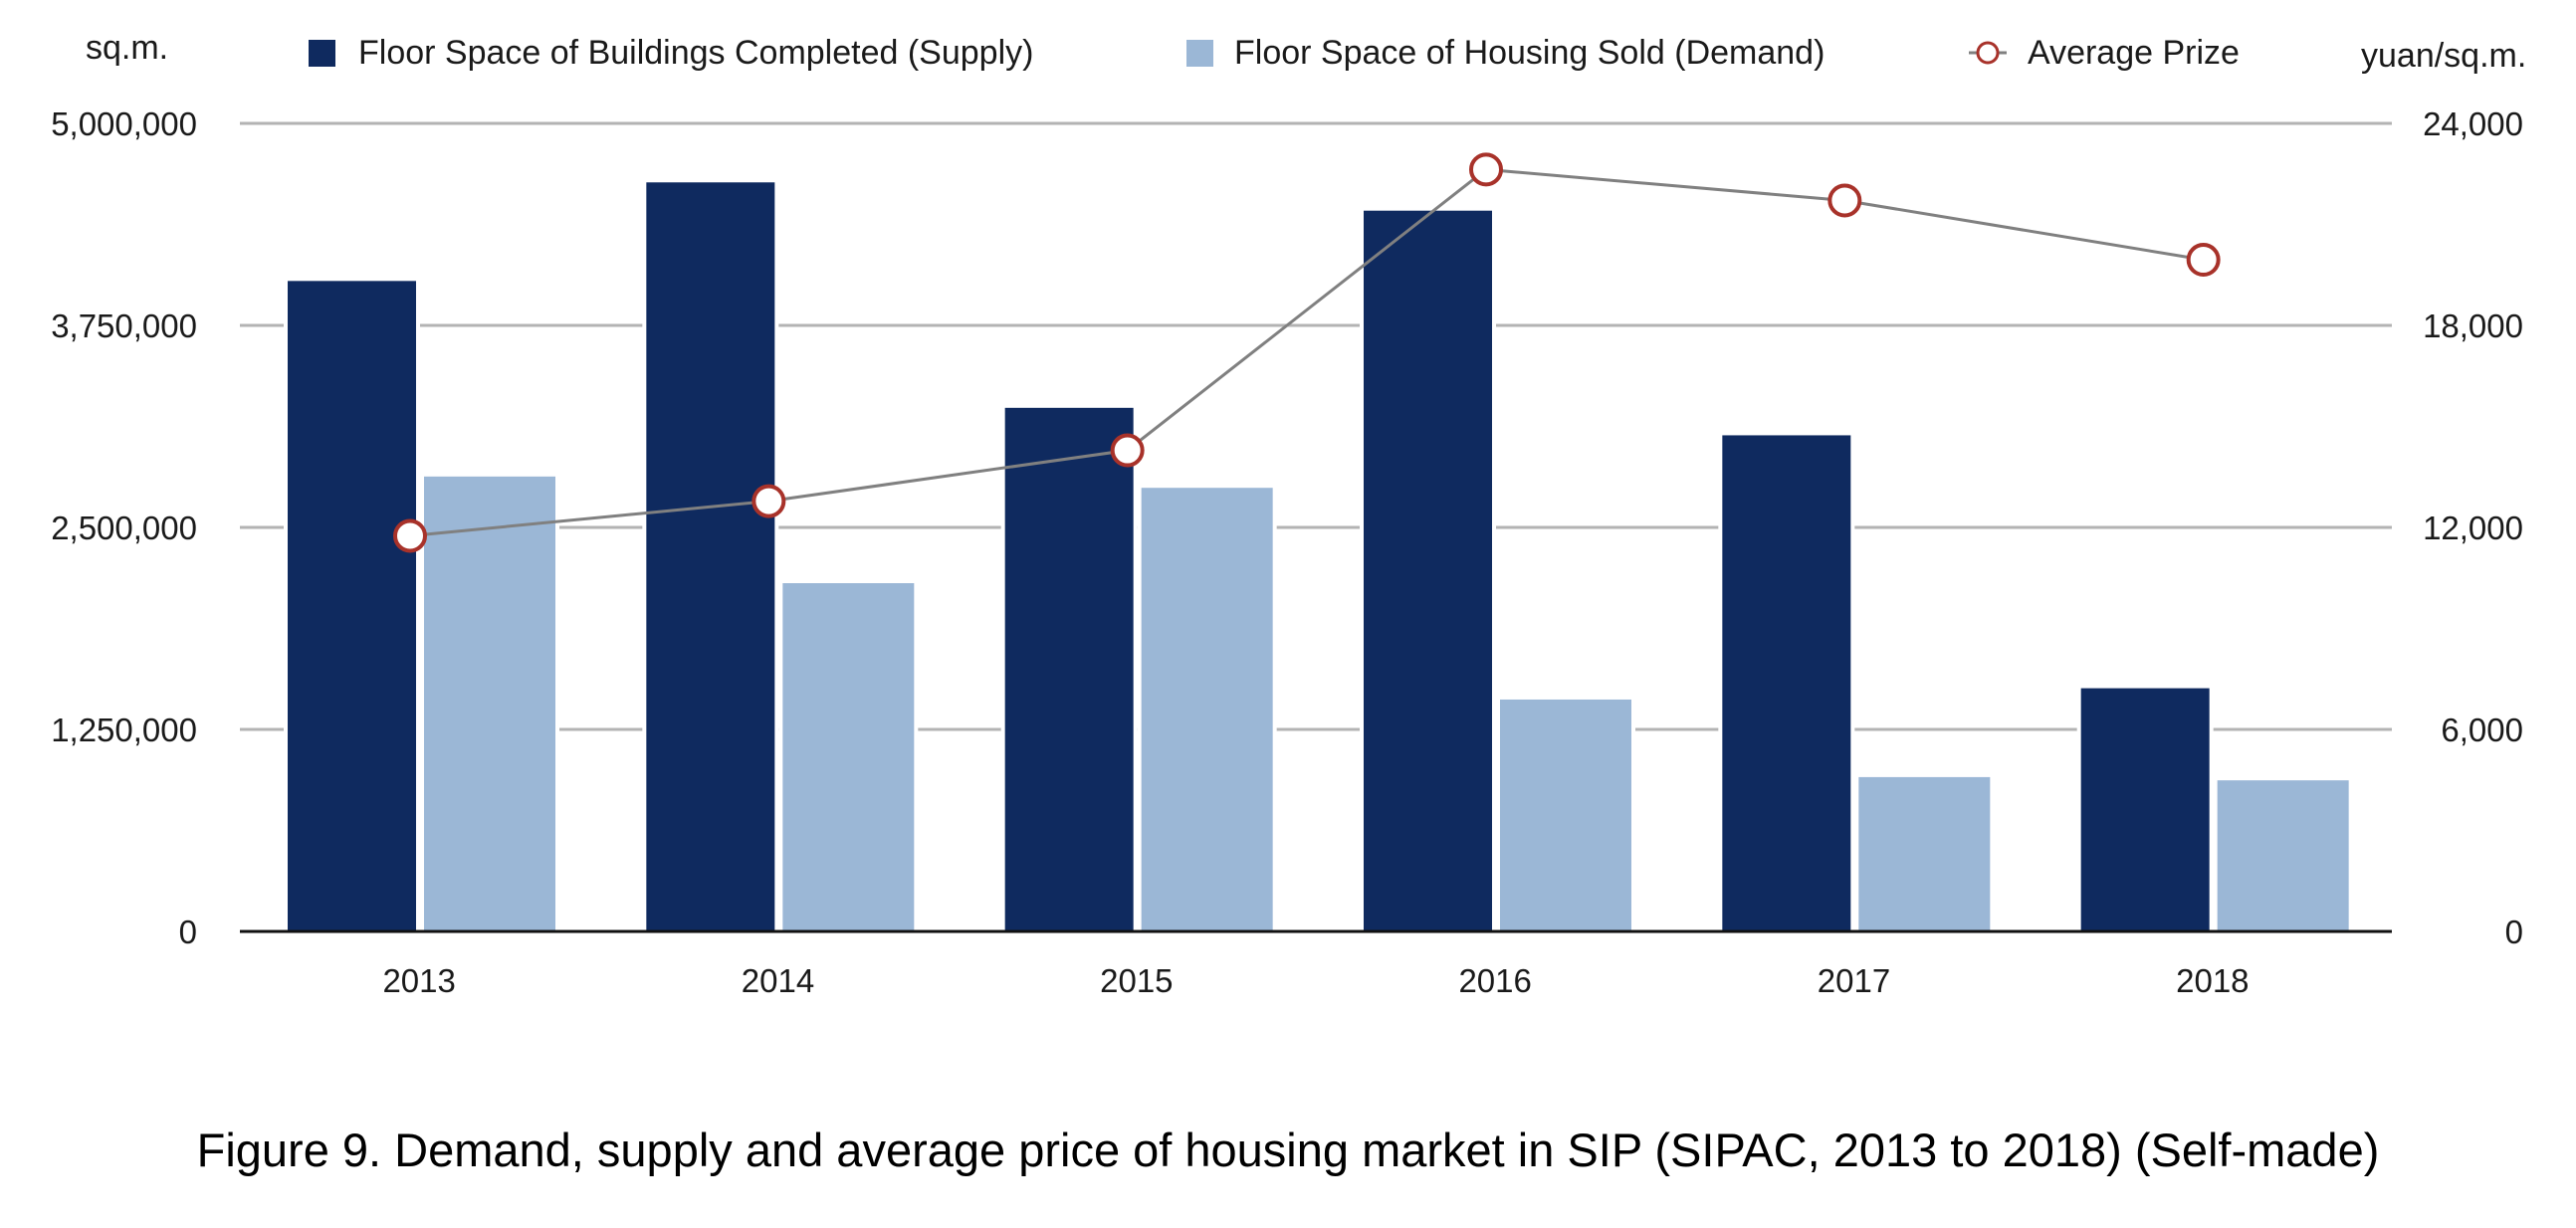 The image size is (2576, 1228). Describe the element at coordinates (124, 528) in the screenshot. I see `y-tick-label: 2,500,000` at that location.